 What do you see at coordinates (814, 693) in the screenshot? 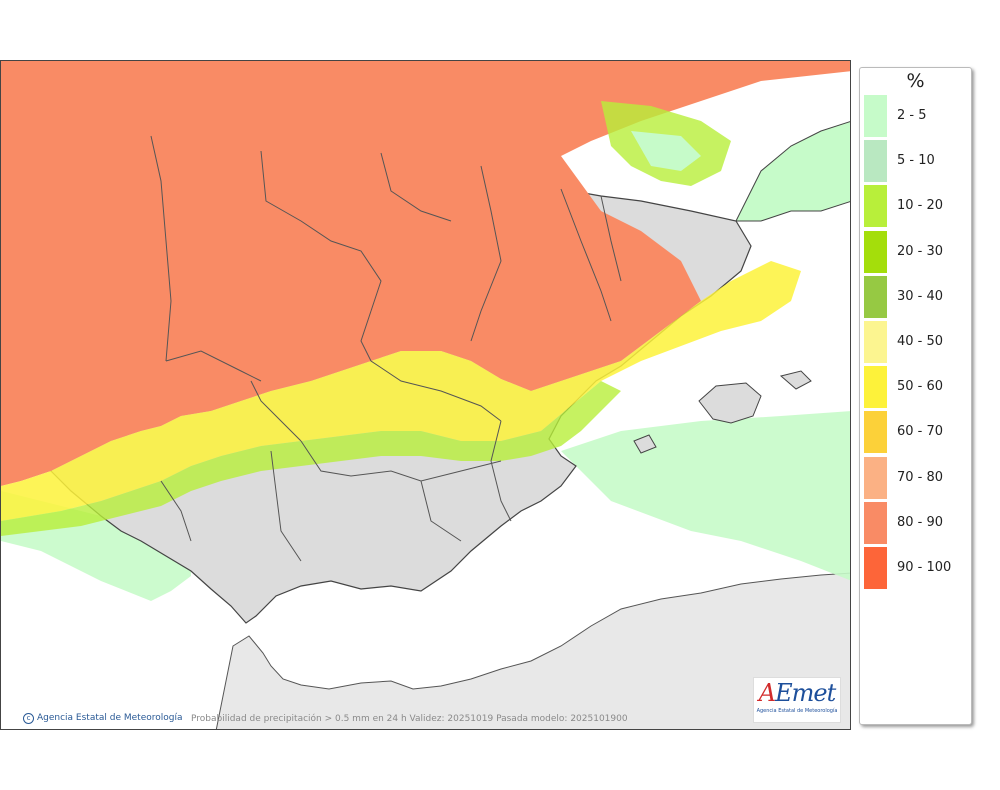
I see `logo-met: met` at bounding box center [814, 693].